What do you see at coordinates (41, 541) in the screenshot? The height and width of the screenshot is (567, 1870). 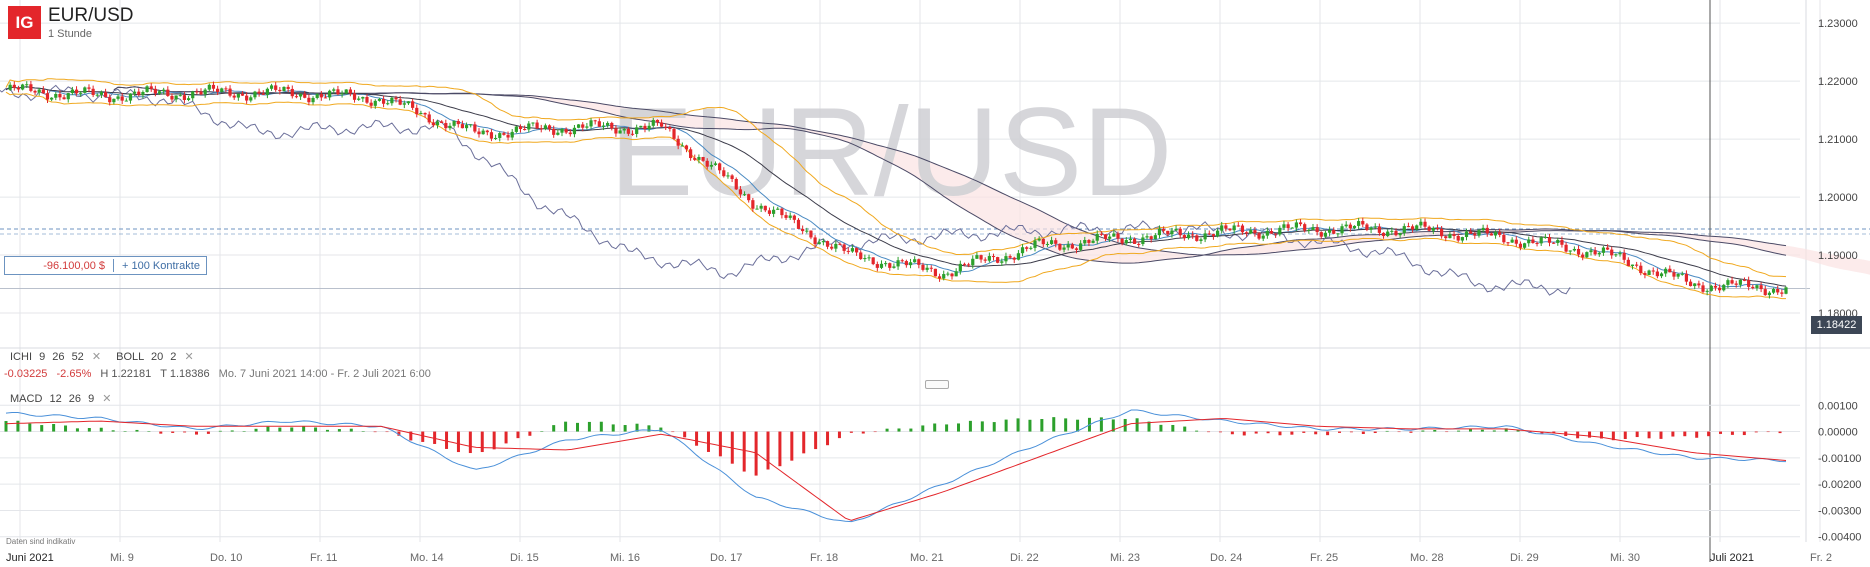 I see `disclaimer: Daten sind indikativ` at bounding box center [41, 541].